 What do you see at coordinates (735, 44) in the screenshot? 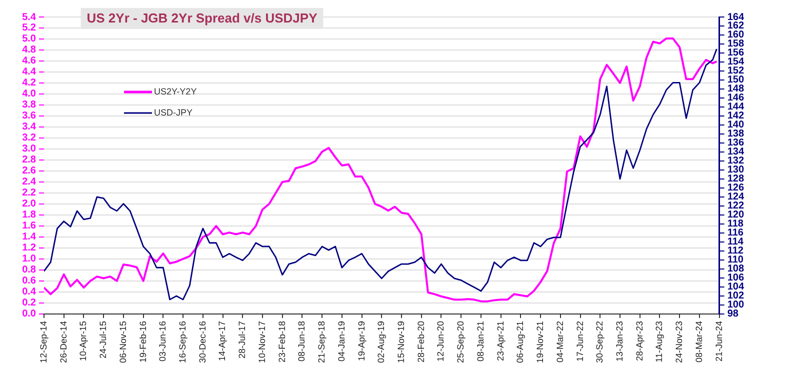
I see `y2-tick-label: 158` at bounding box center [735, 44].